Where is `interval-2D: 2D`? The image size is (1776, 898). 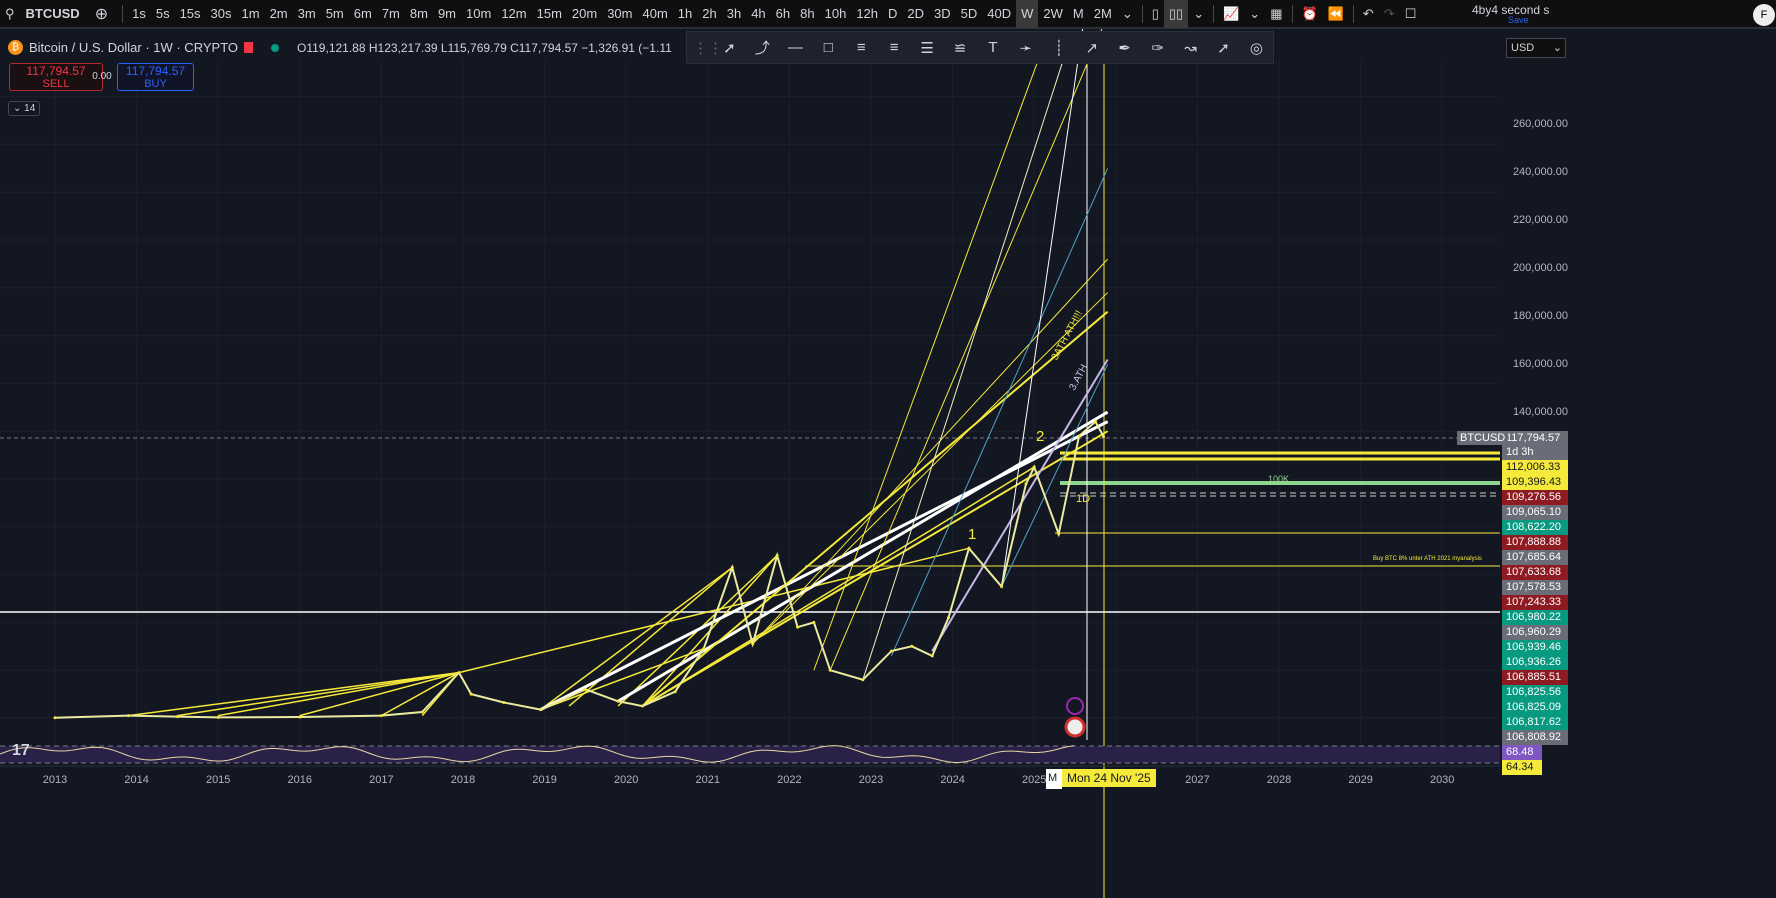
interval-2D: 2D is located at coordinates (916, 13).